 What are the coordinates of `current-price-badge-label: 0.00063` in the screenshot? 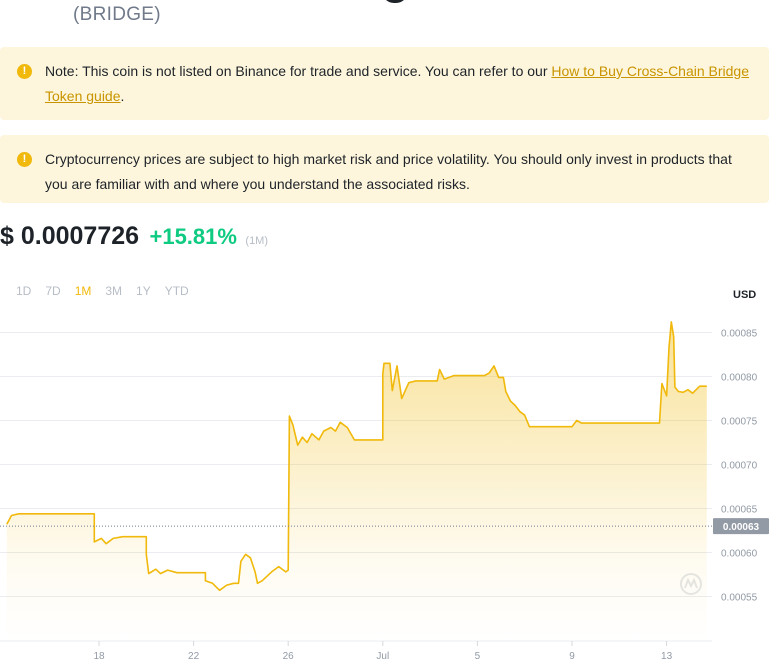 It's located at (741, 527).